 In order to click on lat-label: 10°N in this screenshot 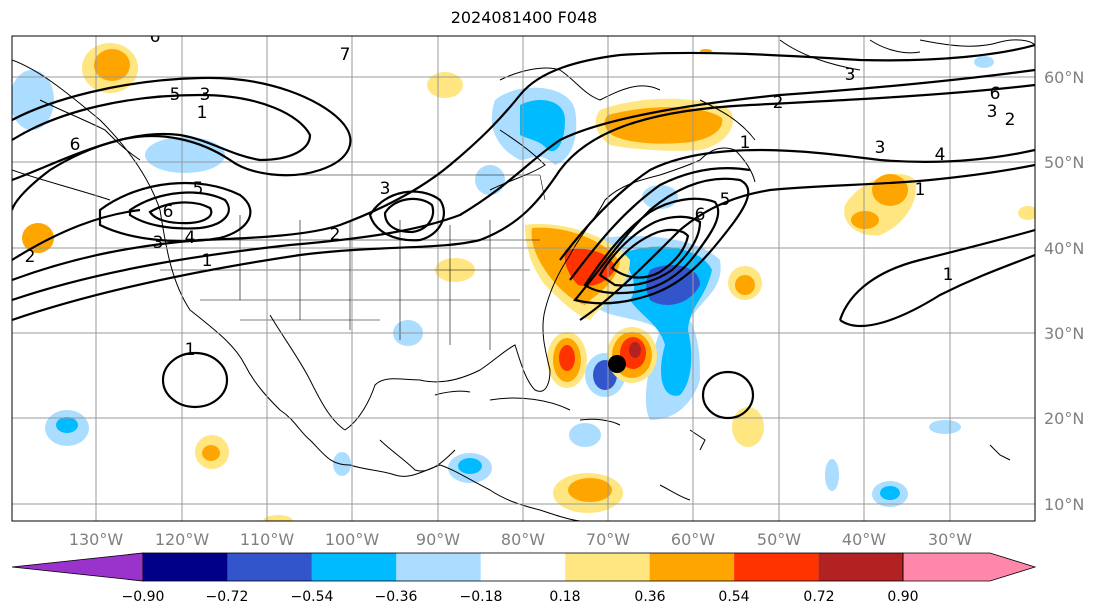, I will do `click(1064, 504)`.